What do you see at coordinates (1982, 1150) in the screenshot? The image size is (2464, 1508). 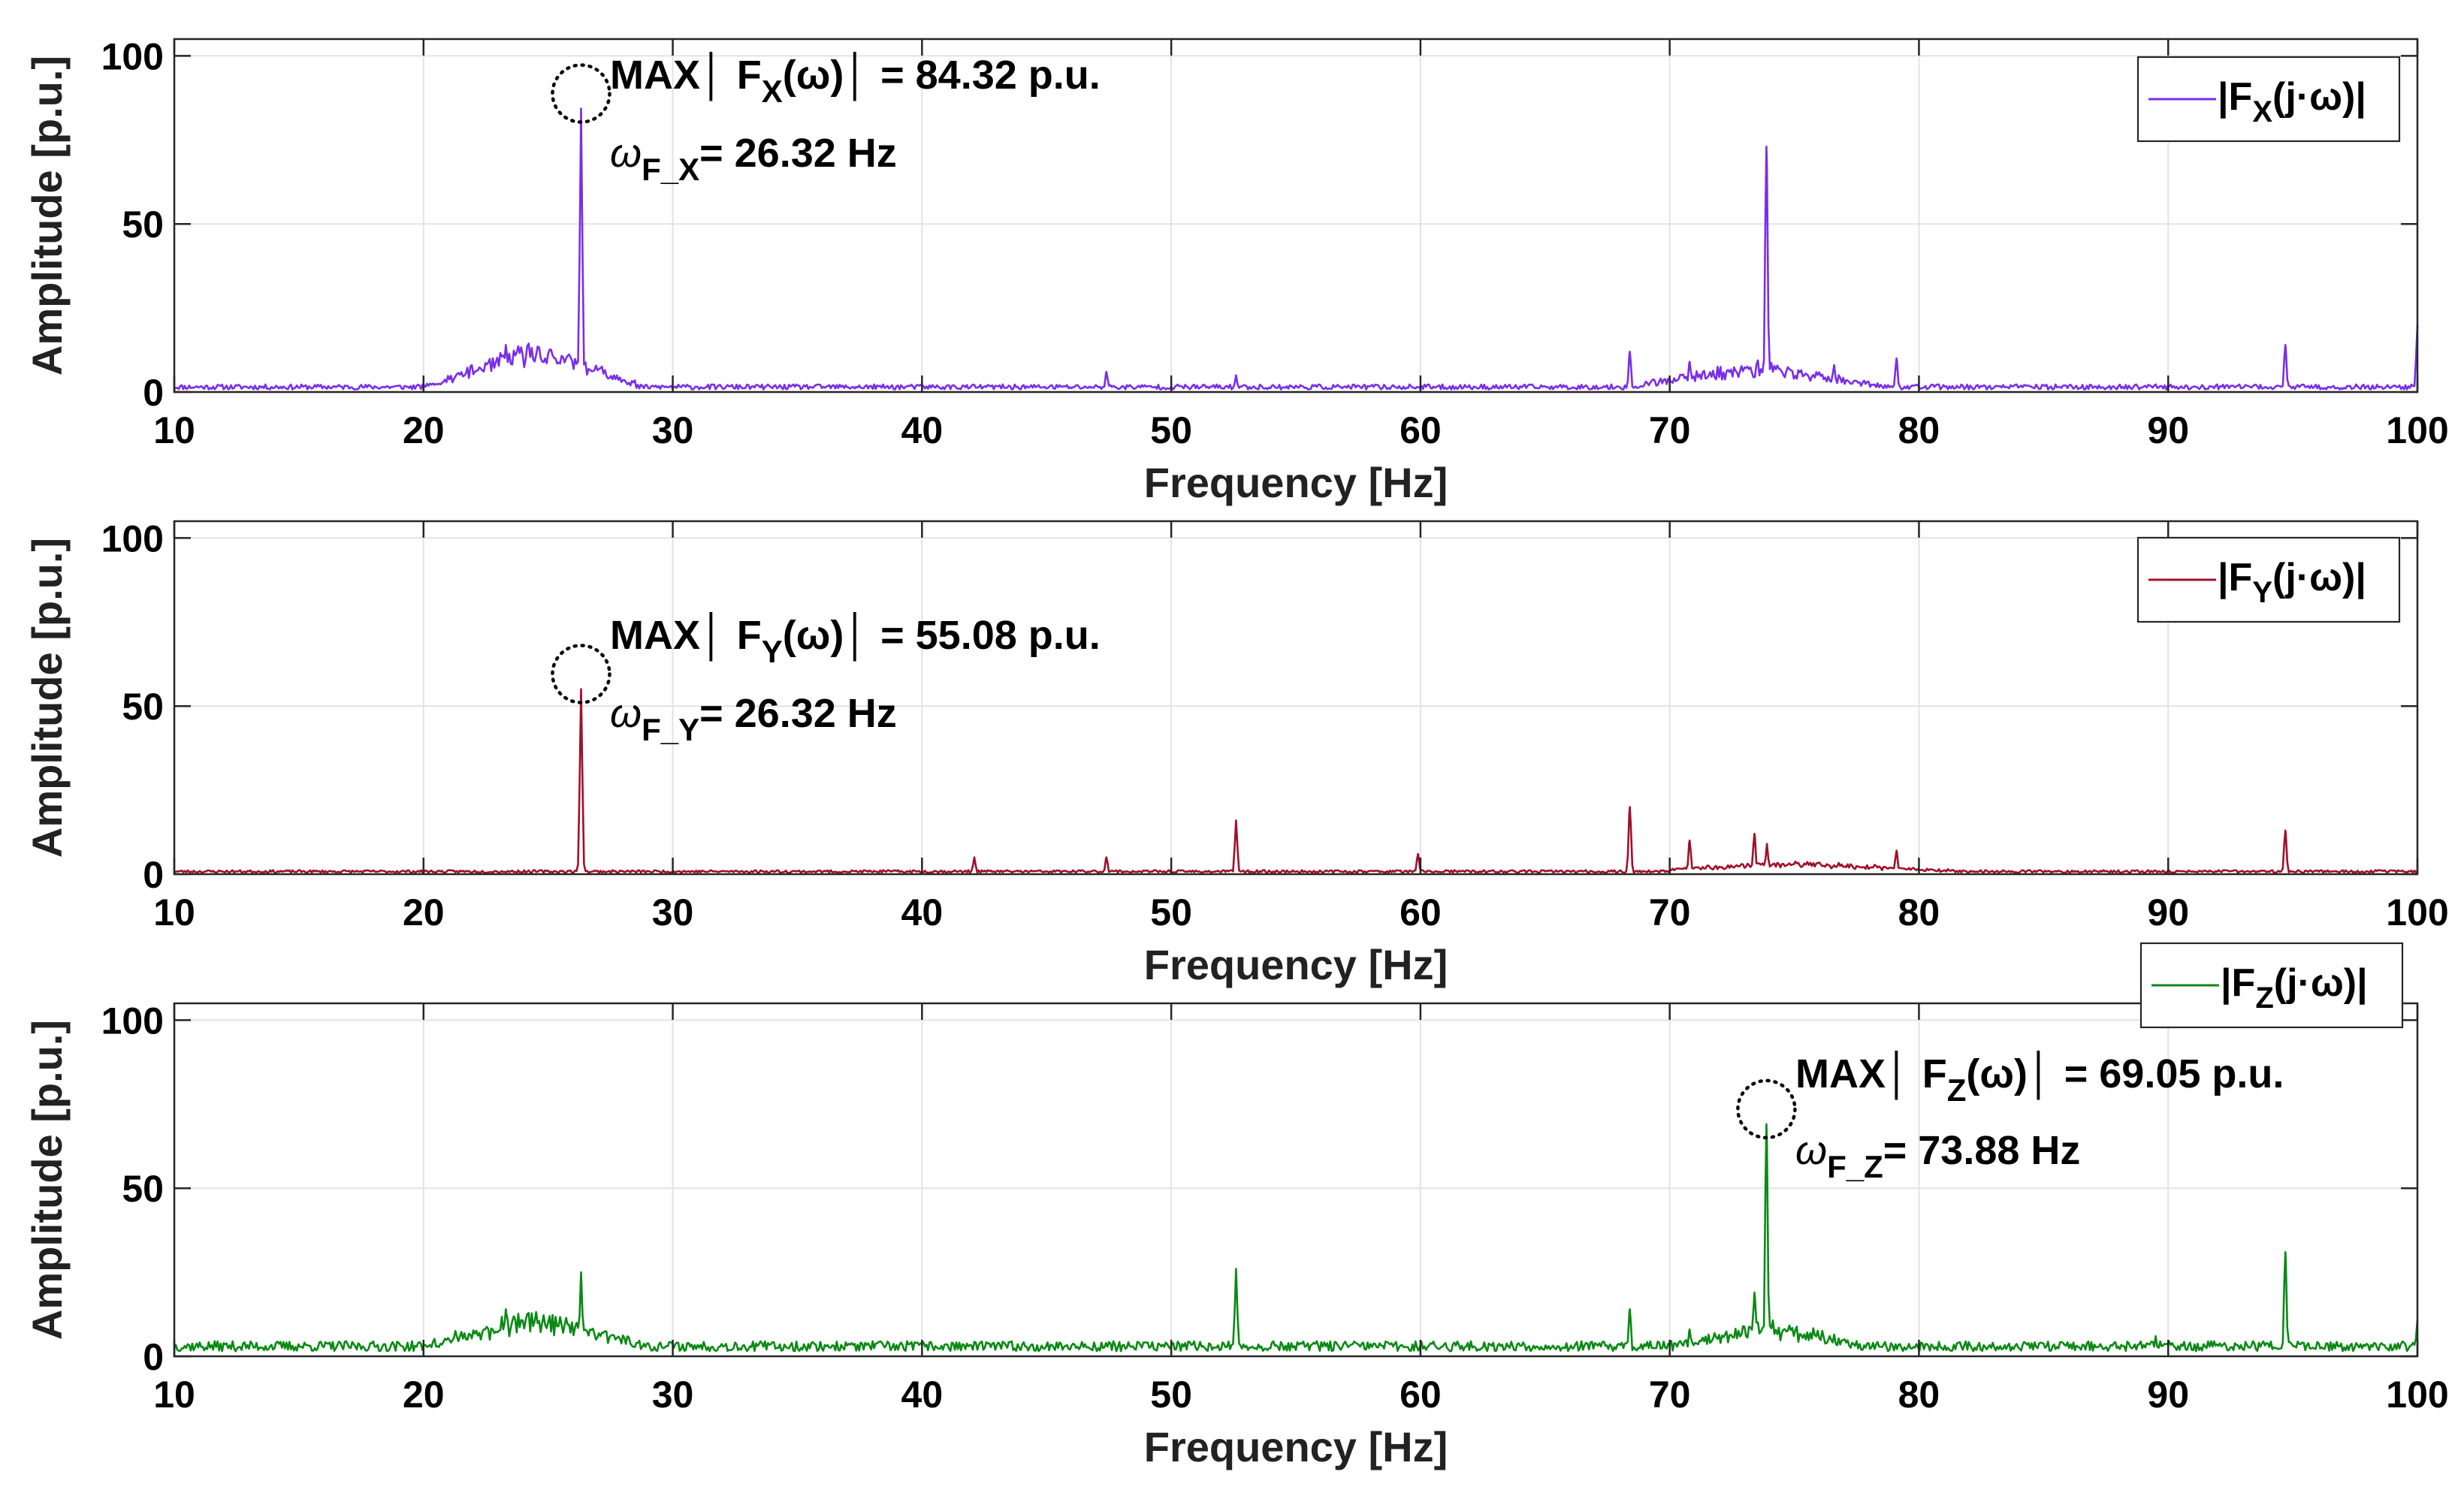 I see `peak-frequency-value: = 73.88 Hz` at bounding box center [1982, 1150].